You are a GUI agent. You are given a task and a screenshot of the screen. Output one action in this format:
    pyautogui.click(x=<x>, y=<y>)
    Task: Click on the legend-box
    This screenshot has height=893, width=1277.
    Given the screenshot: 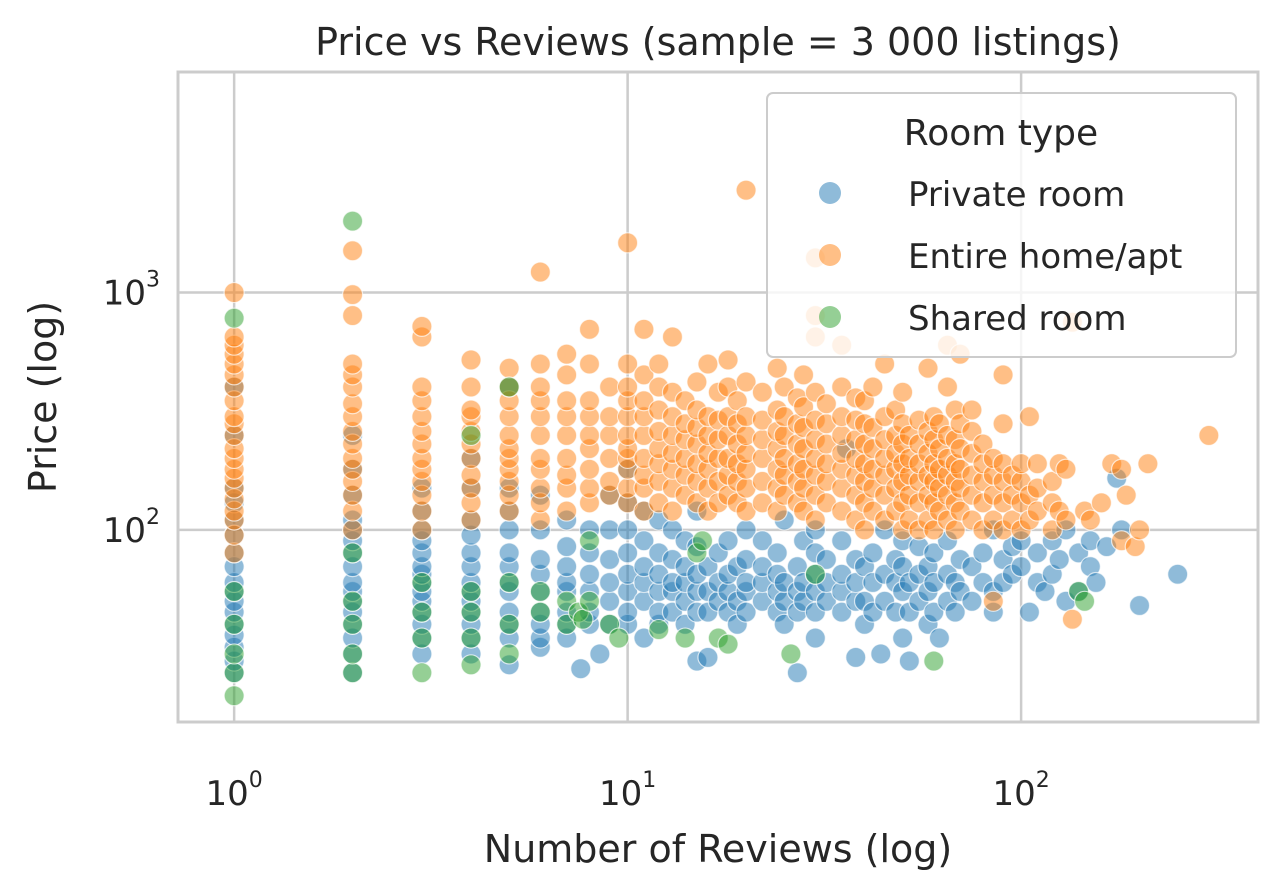 What is the action you would take?
    pyautogui.click(x=1001, y=225)
    